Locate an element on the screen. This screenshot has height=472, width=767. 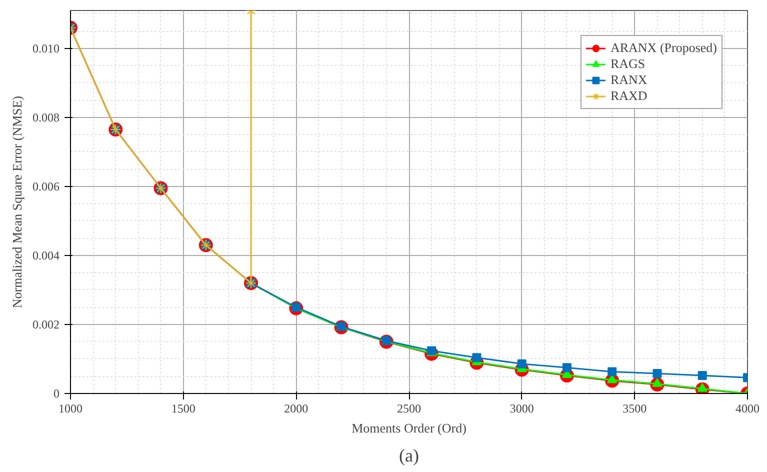
x-tick-label: 2500 is located at coordinates (409, 409).